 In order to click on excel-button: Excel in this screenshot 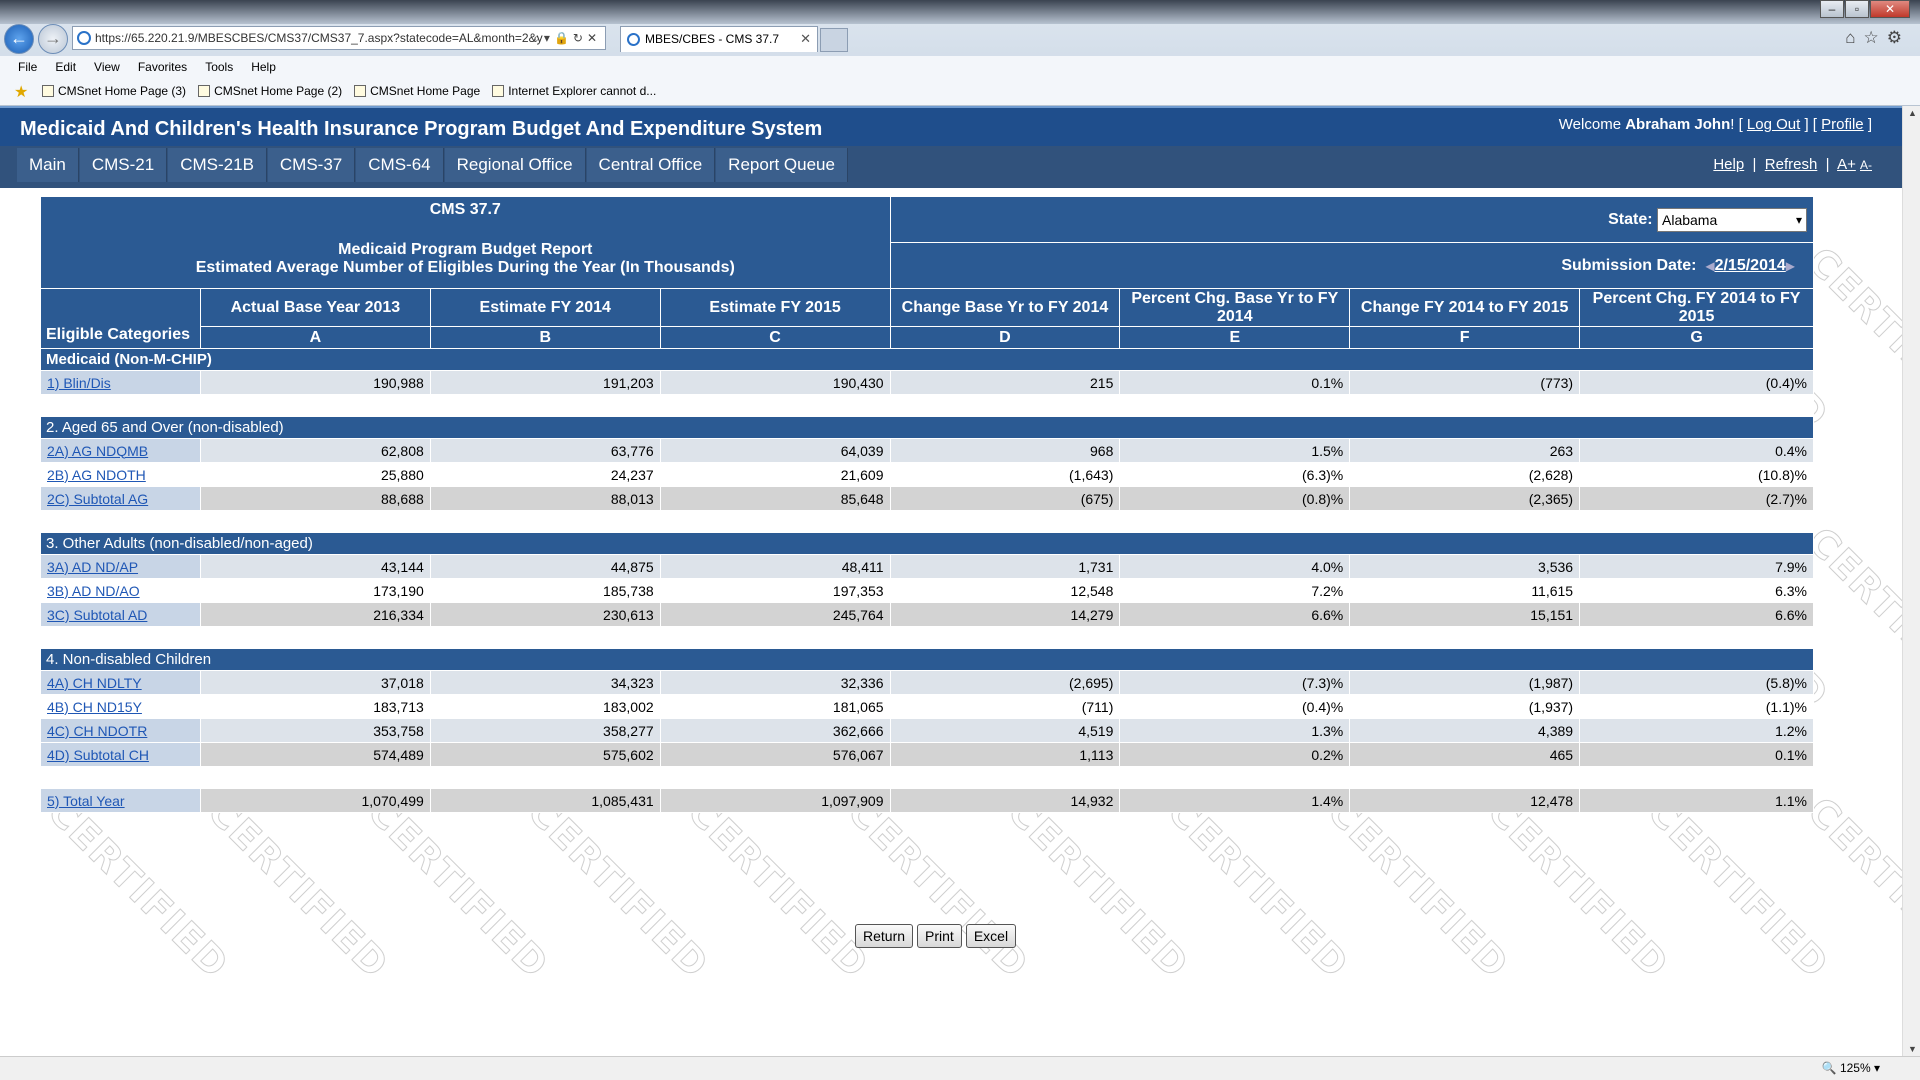, I will do `click(991, 936)`.